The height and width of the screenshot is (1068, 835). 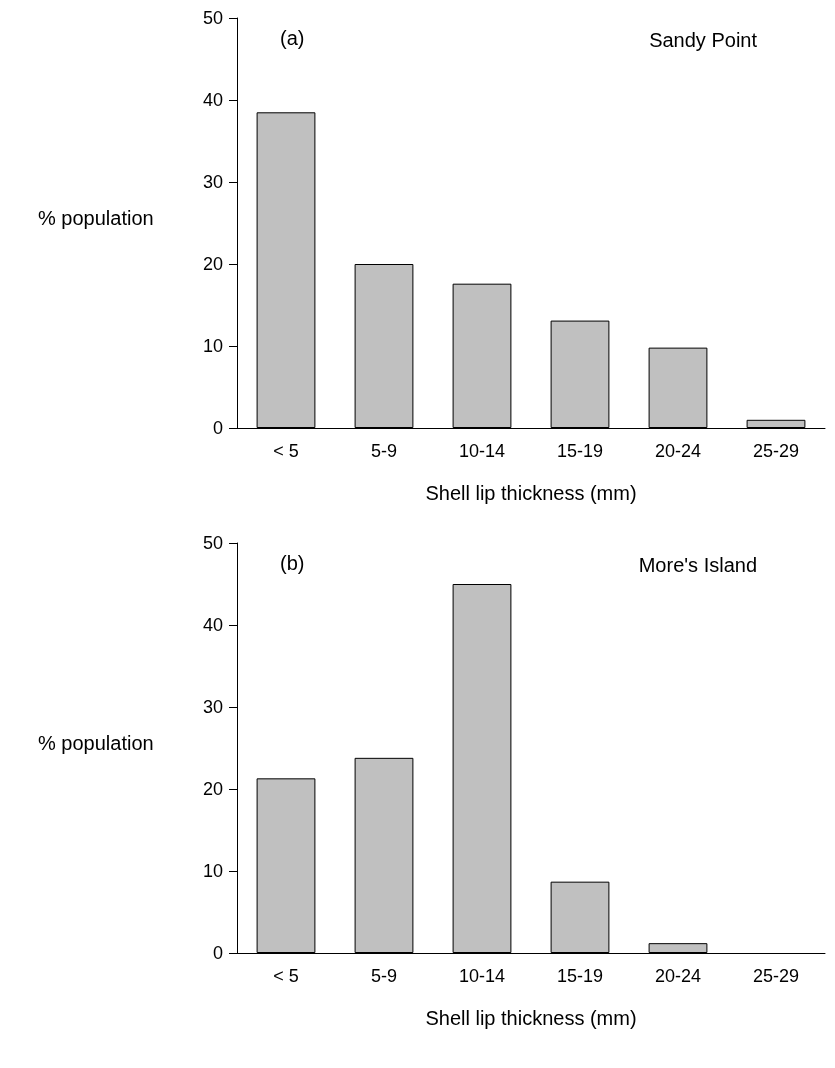 What do you see at coordinates (697, 565) in the screenshot?
I see `annotation: More's Island` at bounding box center [697, 565].